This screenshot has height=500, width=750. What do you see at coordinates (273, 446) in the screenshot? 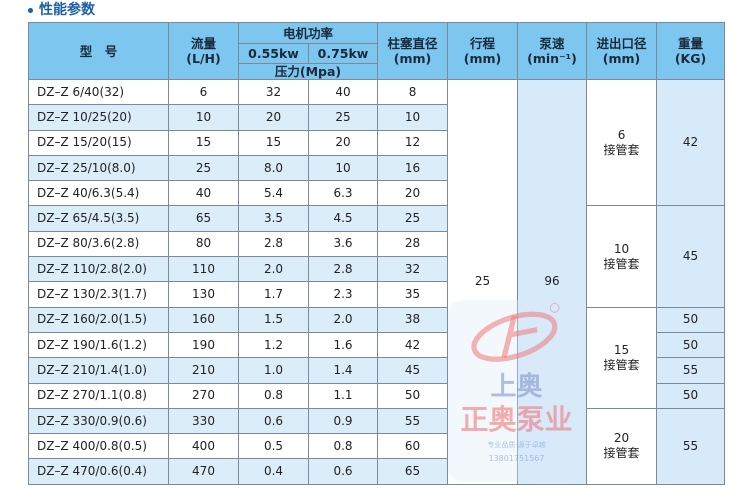
I see `cell-pressure-055: 0.5` at bounding box center [273, 446].